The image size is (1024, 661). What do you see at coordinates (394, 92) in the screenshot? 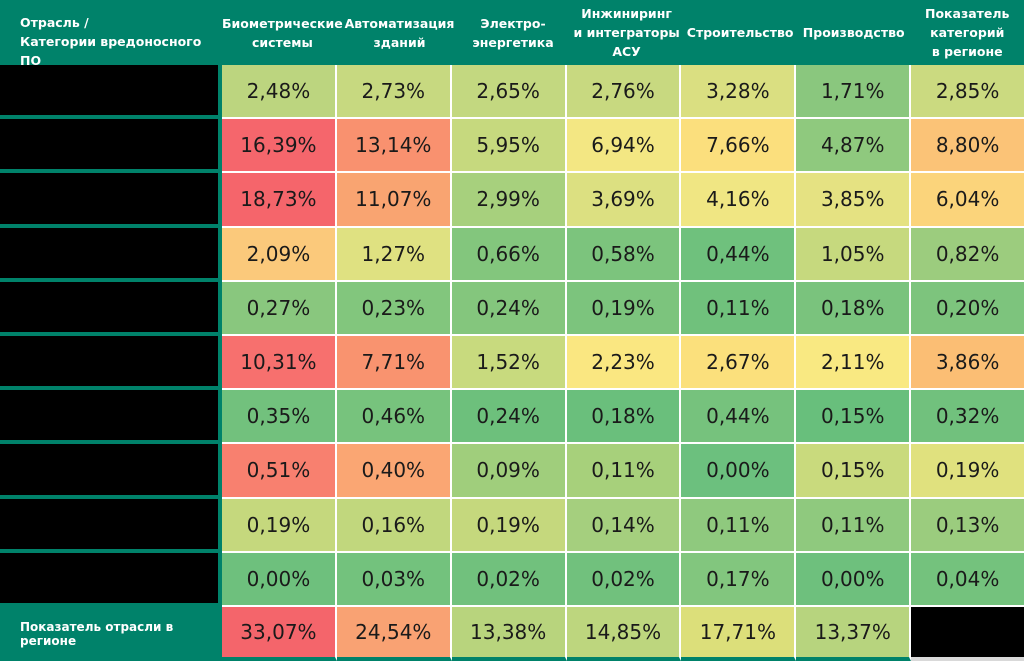
I see `heatmap-cell: 2,73%` at bounding box center [394, 92].